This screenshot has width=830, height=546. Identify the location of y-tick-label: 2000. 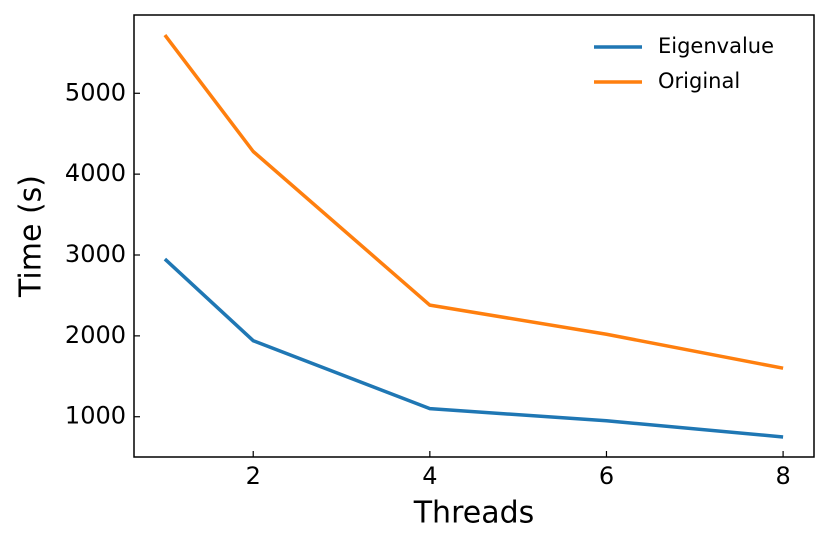
(95, 335).